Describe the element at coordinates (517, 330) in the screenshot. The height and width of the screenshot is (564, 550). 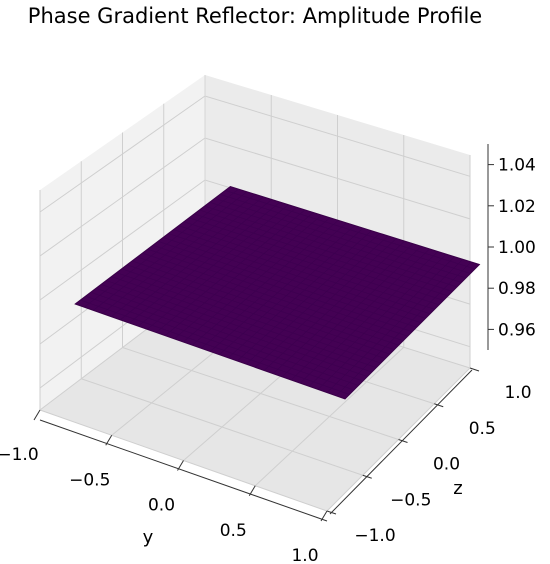
I see `amplitude-tick-label: 0.96` at that location.